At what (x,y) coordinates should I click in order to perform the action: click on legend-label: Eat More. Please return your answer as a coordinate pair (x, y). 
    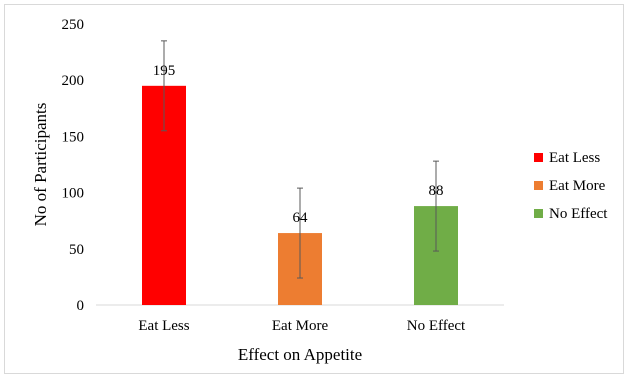
    Looking at the image, I should click on (577, 186).